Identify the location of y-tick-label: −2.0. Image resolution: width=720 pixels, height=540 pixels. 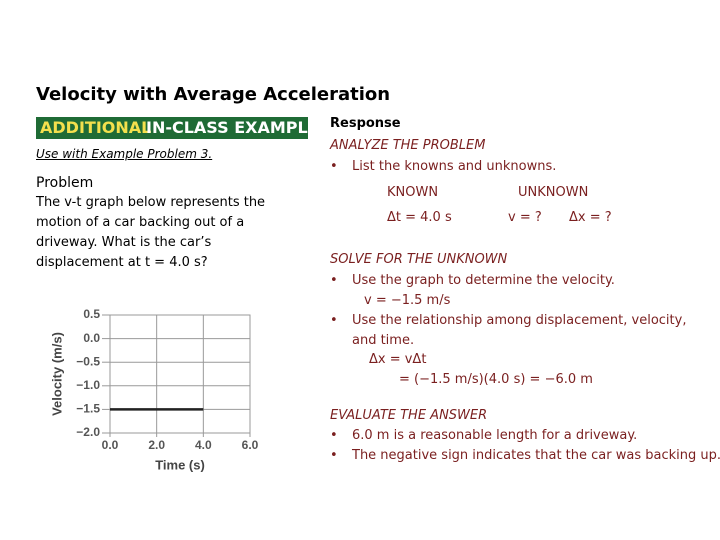
(88, 432).